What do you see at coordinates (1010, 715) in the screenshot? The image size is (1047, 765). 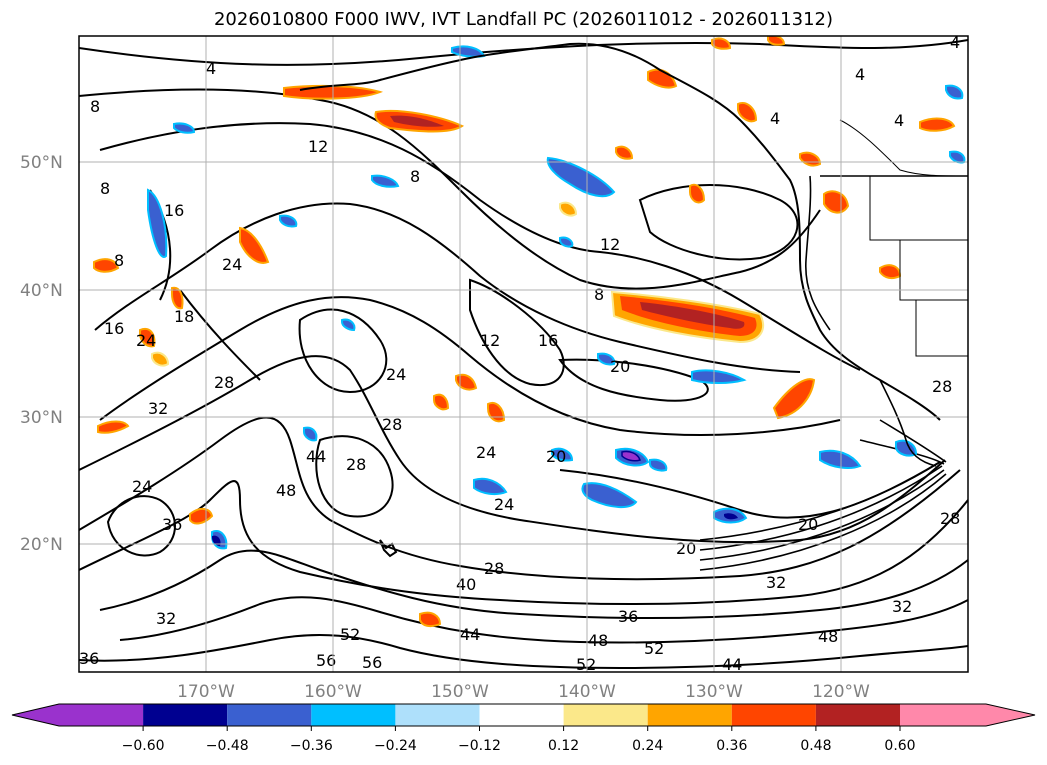 I see `colorbar-extend-high` at bounding box center [1010, 715].